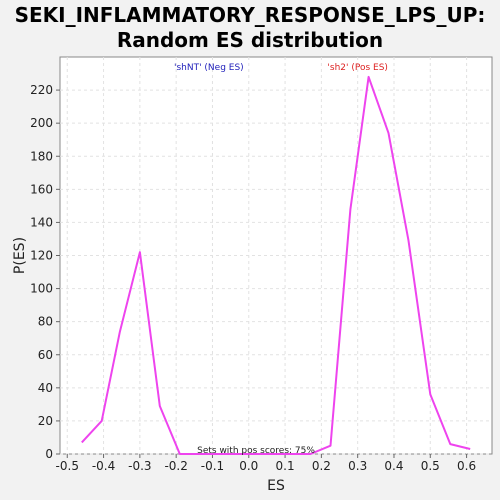  I want to click on pos-es-label: 'sh2' (Pos ES), so click(357, 68).